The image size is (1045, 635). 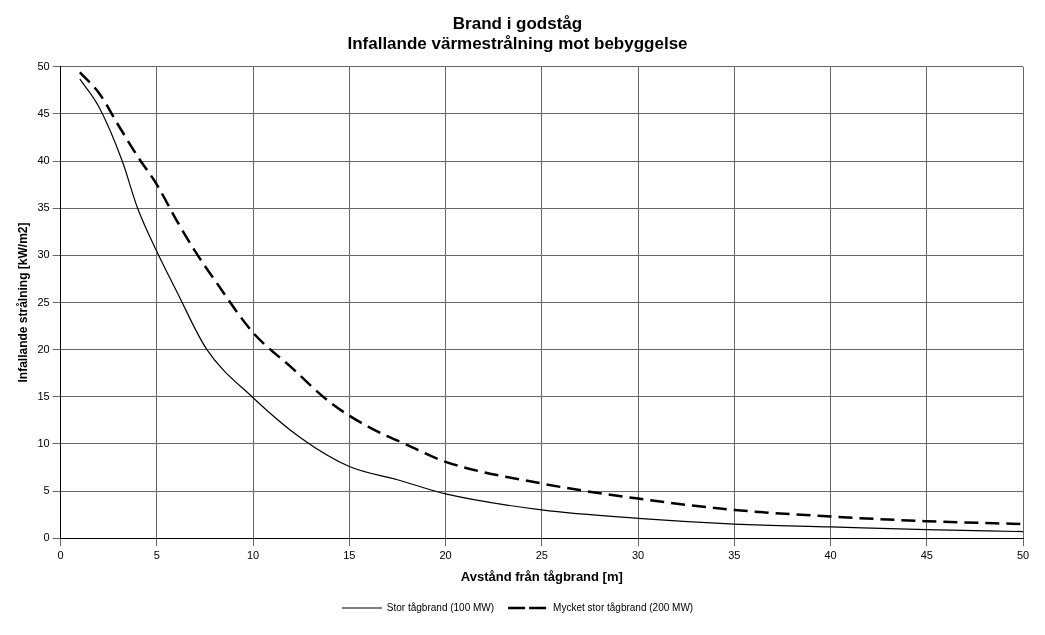 What do you see at coordinates (926, 554) in the screenshot?
I see `x-tick-label: 45` at bounding box center [926, 554].